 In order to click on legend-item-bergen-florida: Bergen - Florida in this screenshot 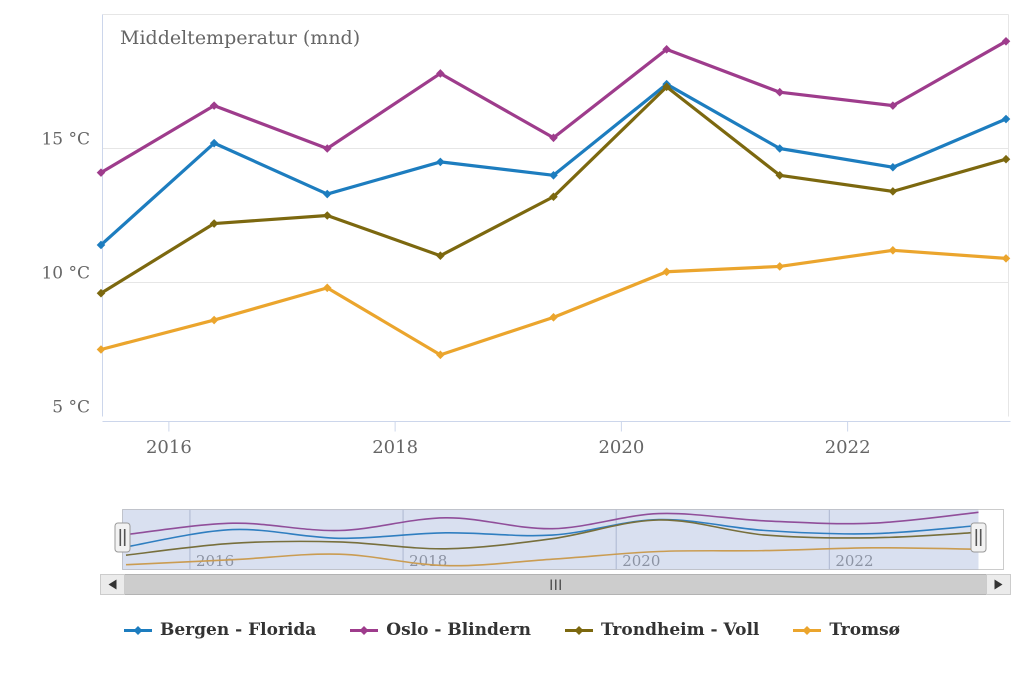, I will do `click(219, 630)`.